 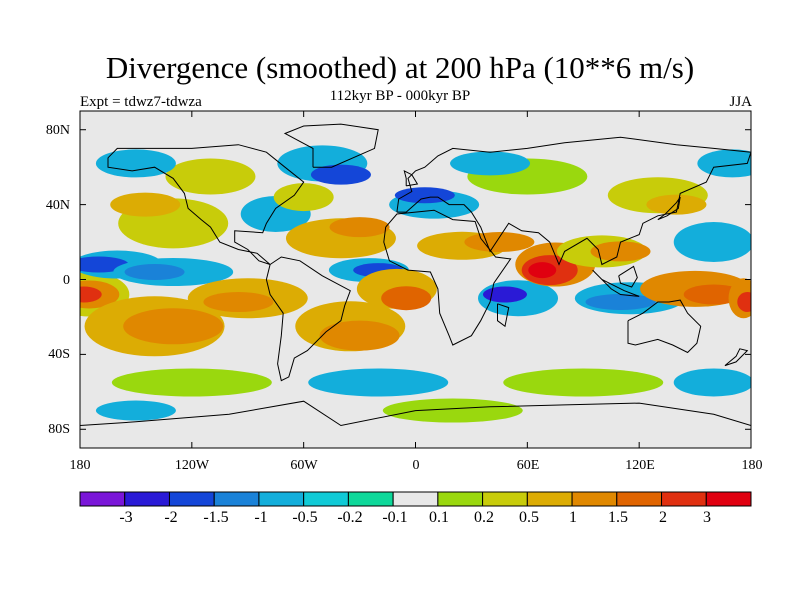 What do you see at coordinates (663, 517) in the screenshot?
I see `colorbar-label: 2` at bounding box center [663, 517].